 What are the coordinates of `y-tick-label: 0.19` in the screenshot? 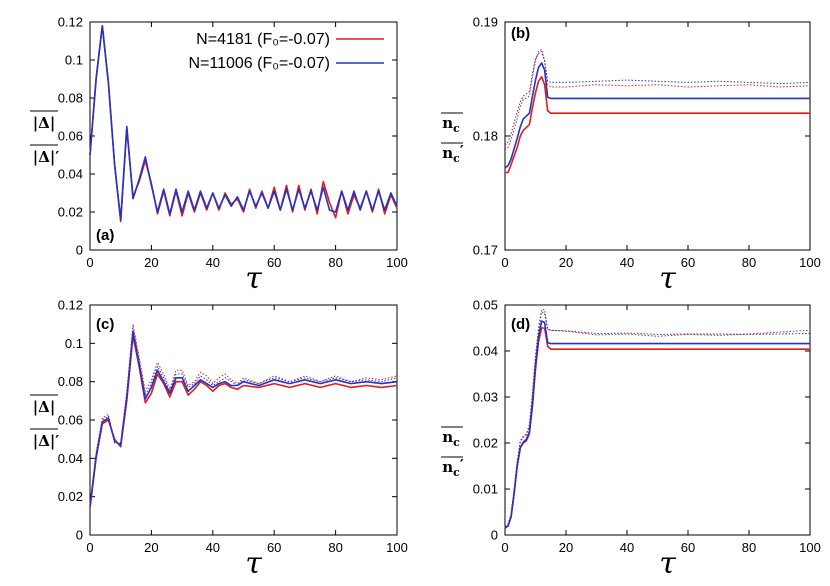 It's located at (485, 22).